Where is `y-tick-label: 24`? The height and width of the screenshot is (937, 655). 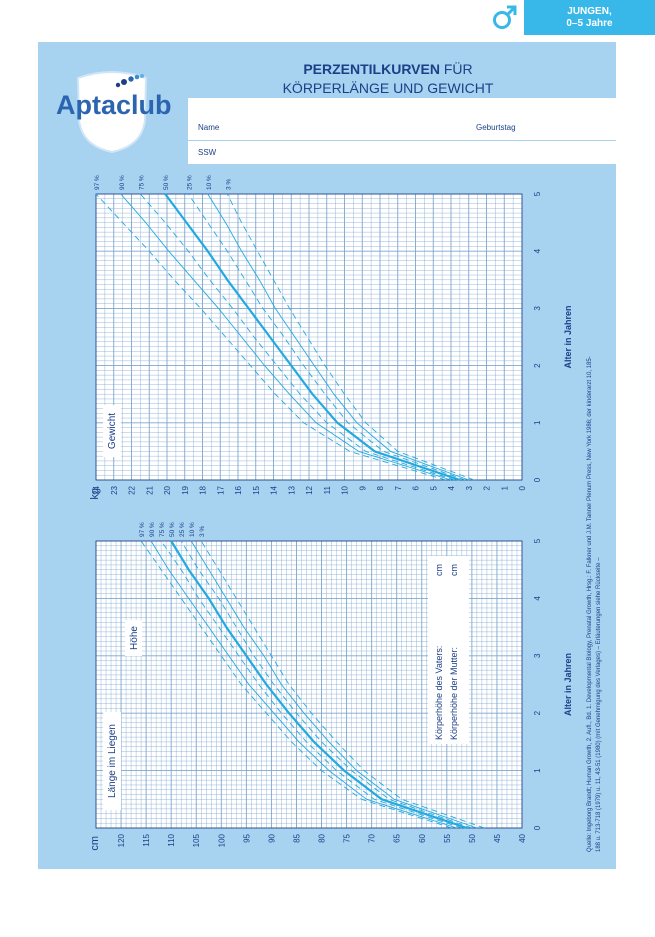 y-tick-label: 24 is located at coordinates (96, 489).